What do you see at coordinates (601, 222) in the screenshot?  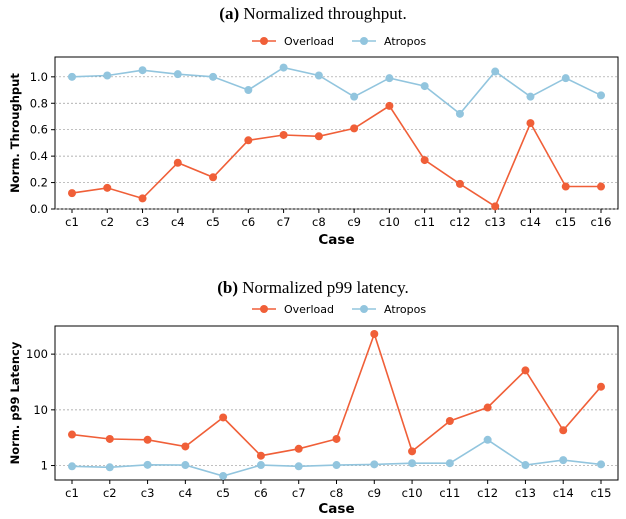 I see `x-tick-label: c16` at bounding box center [601, 222].